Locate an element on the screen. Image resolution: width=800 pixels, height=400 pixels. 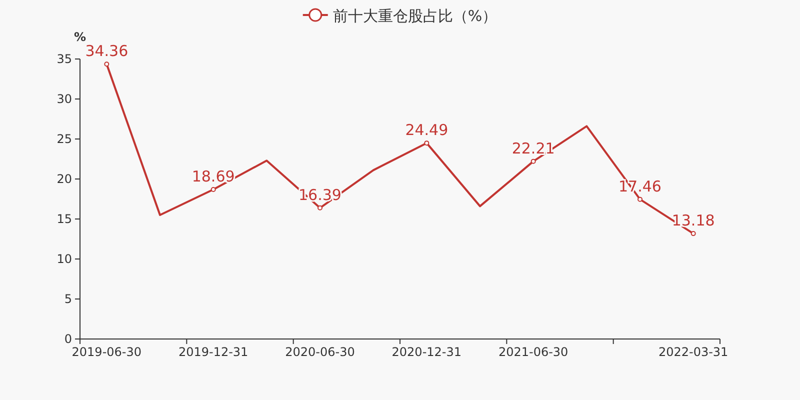
legend-label: 前十大重仓股占比（%） is located at coordinates (415, 16).